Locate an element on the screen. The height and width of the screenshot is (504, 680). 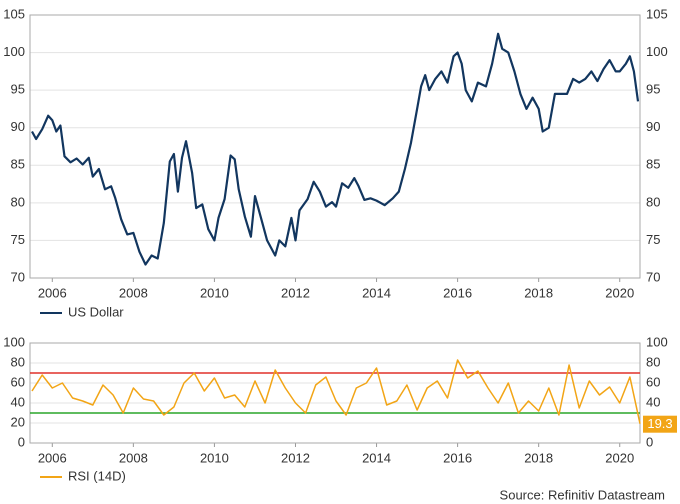
data-line is located at coordinates (336, 391).